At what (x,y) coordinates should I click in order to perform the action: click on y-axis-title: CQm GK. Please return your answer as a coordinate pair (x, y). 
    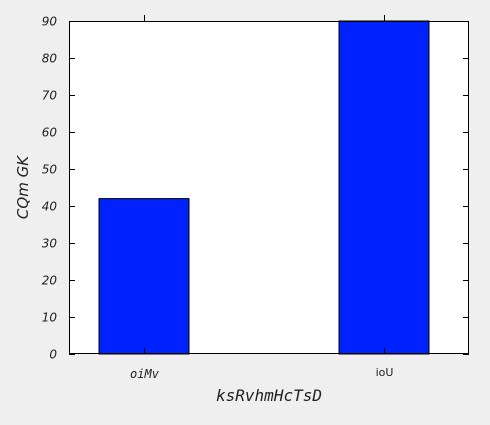
    Looking at the image, I should click on (23, 187).